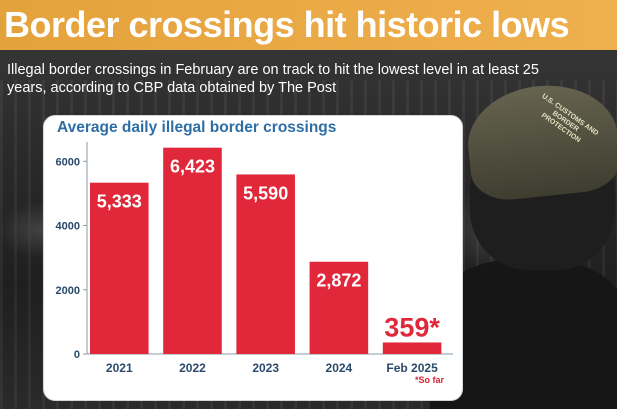 This screenshot has width=617, height=409. What do you see at coordinates (265, 368) in the screenshot?
I see `x-tick-label: 2023` at bounding box center [265, 368].